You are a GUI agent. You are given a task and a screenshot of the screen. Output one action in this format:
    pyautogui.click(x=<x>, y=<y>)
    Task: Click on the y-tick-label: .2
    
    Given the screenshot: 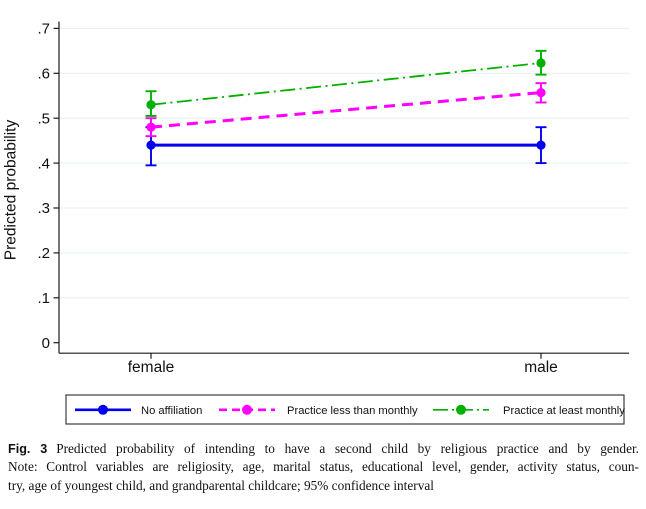 What is the action you would take?
    pyautogui.click(x=43, y=253)
    